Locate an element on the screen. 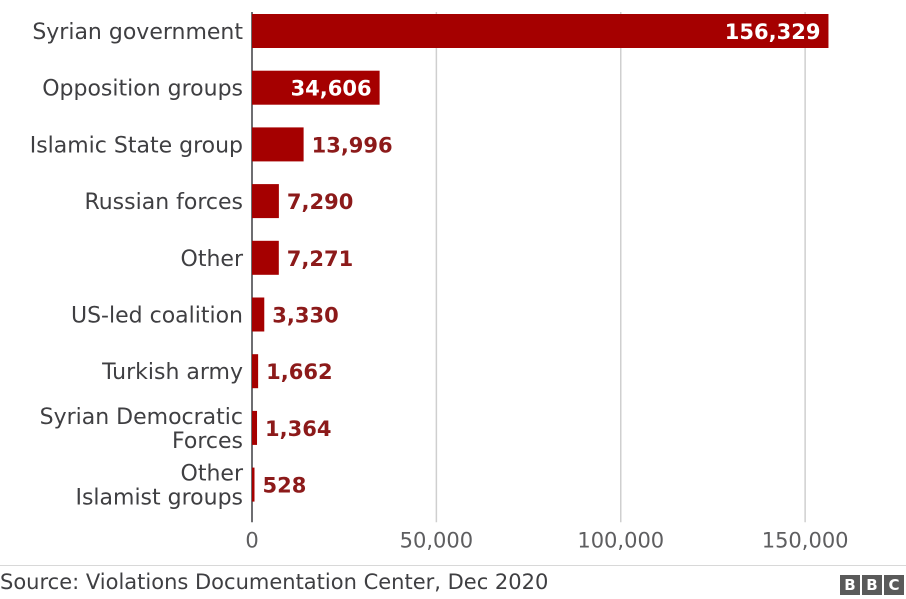 The height and width of the screenshot is (599, 906). x-tick-label: 50,000 is located at coordinates (436, 540).